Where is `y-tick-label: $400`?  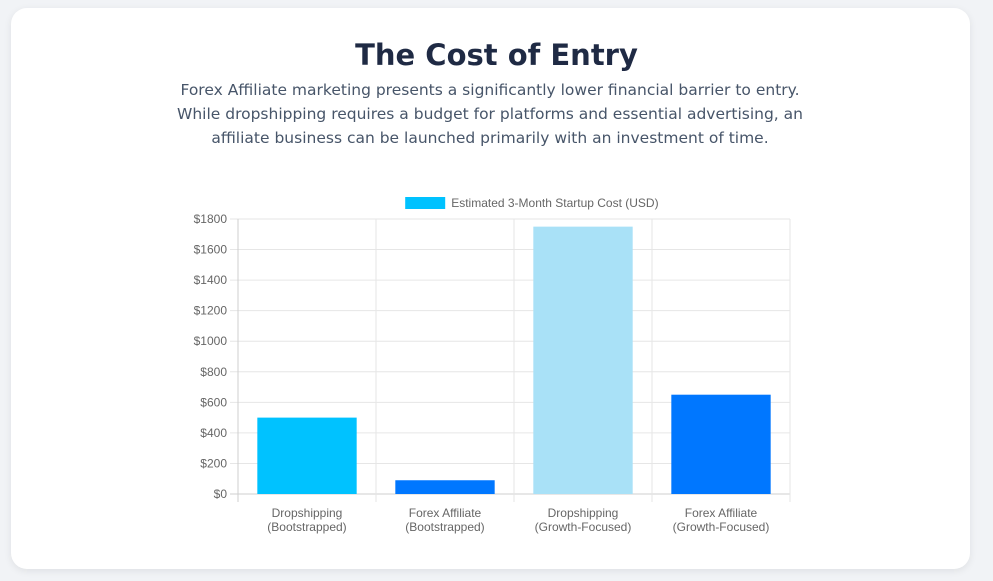
y-tick-label: $400 is located at coordinates (213, 433).